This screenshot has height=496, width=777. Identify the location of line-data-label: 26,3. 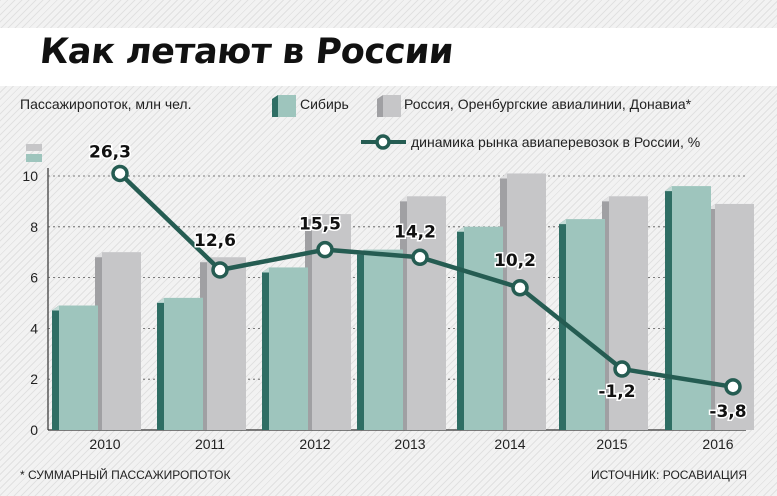
(110, 152).